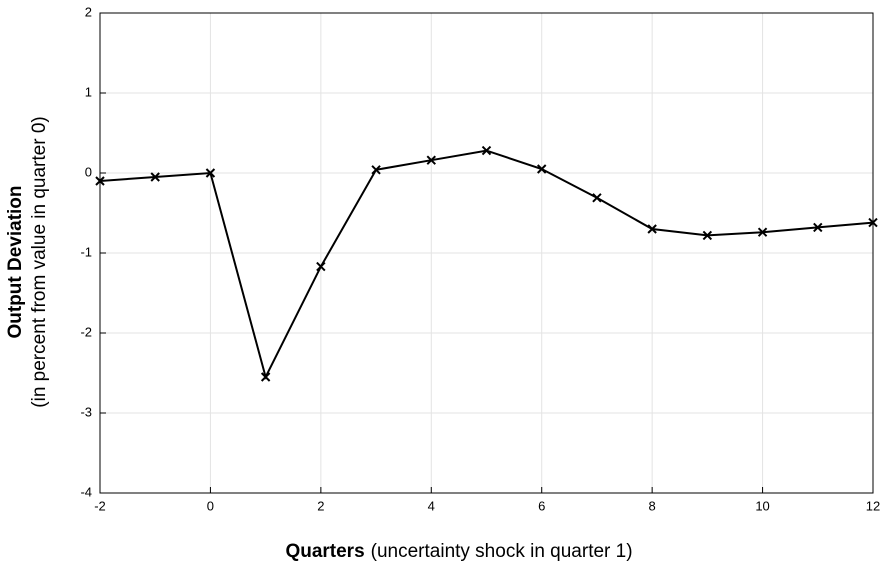  I want to click on x-axis-label: Quarters (uncertainty shock in quarter 1), so click(458, 551).